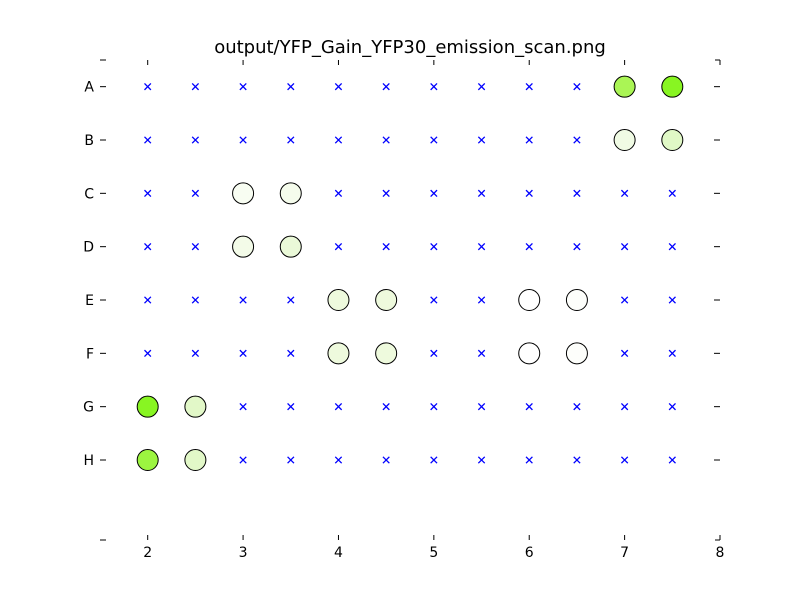 This screenshot has height=600, width=800. Describe the element at coordinates (624, 553) in the screenshot. I see `x-tick-label: 7` at that location.